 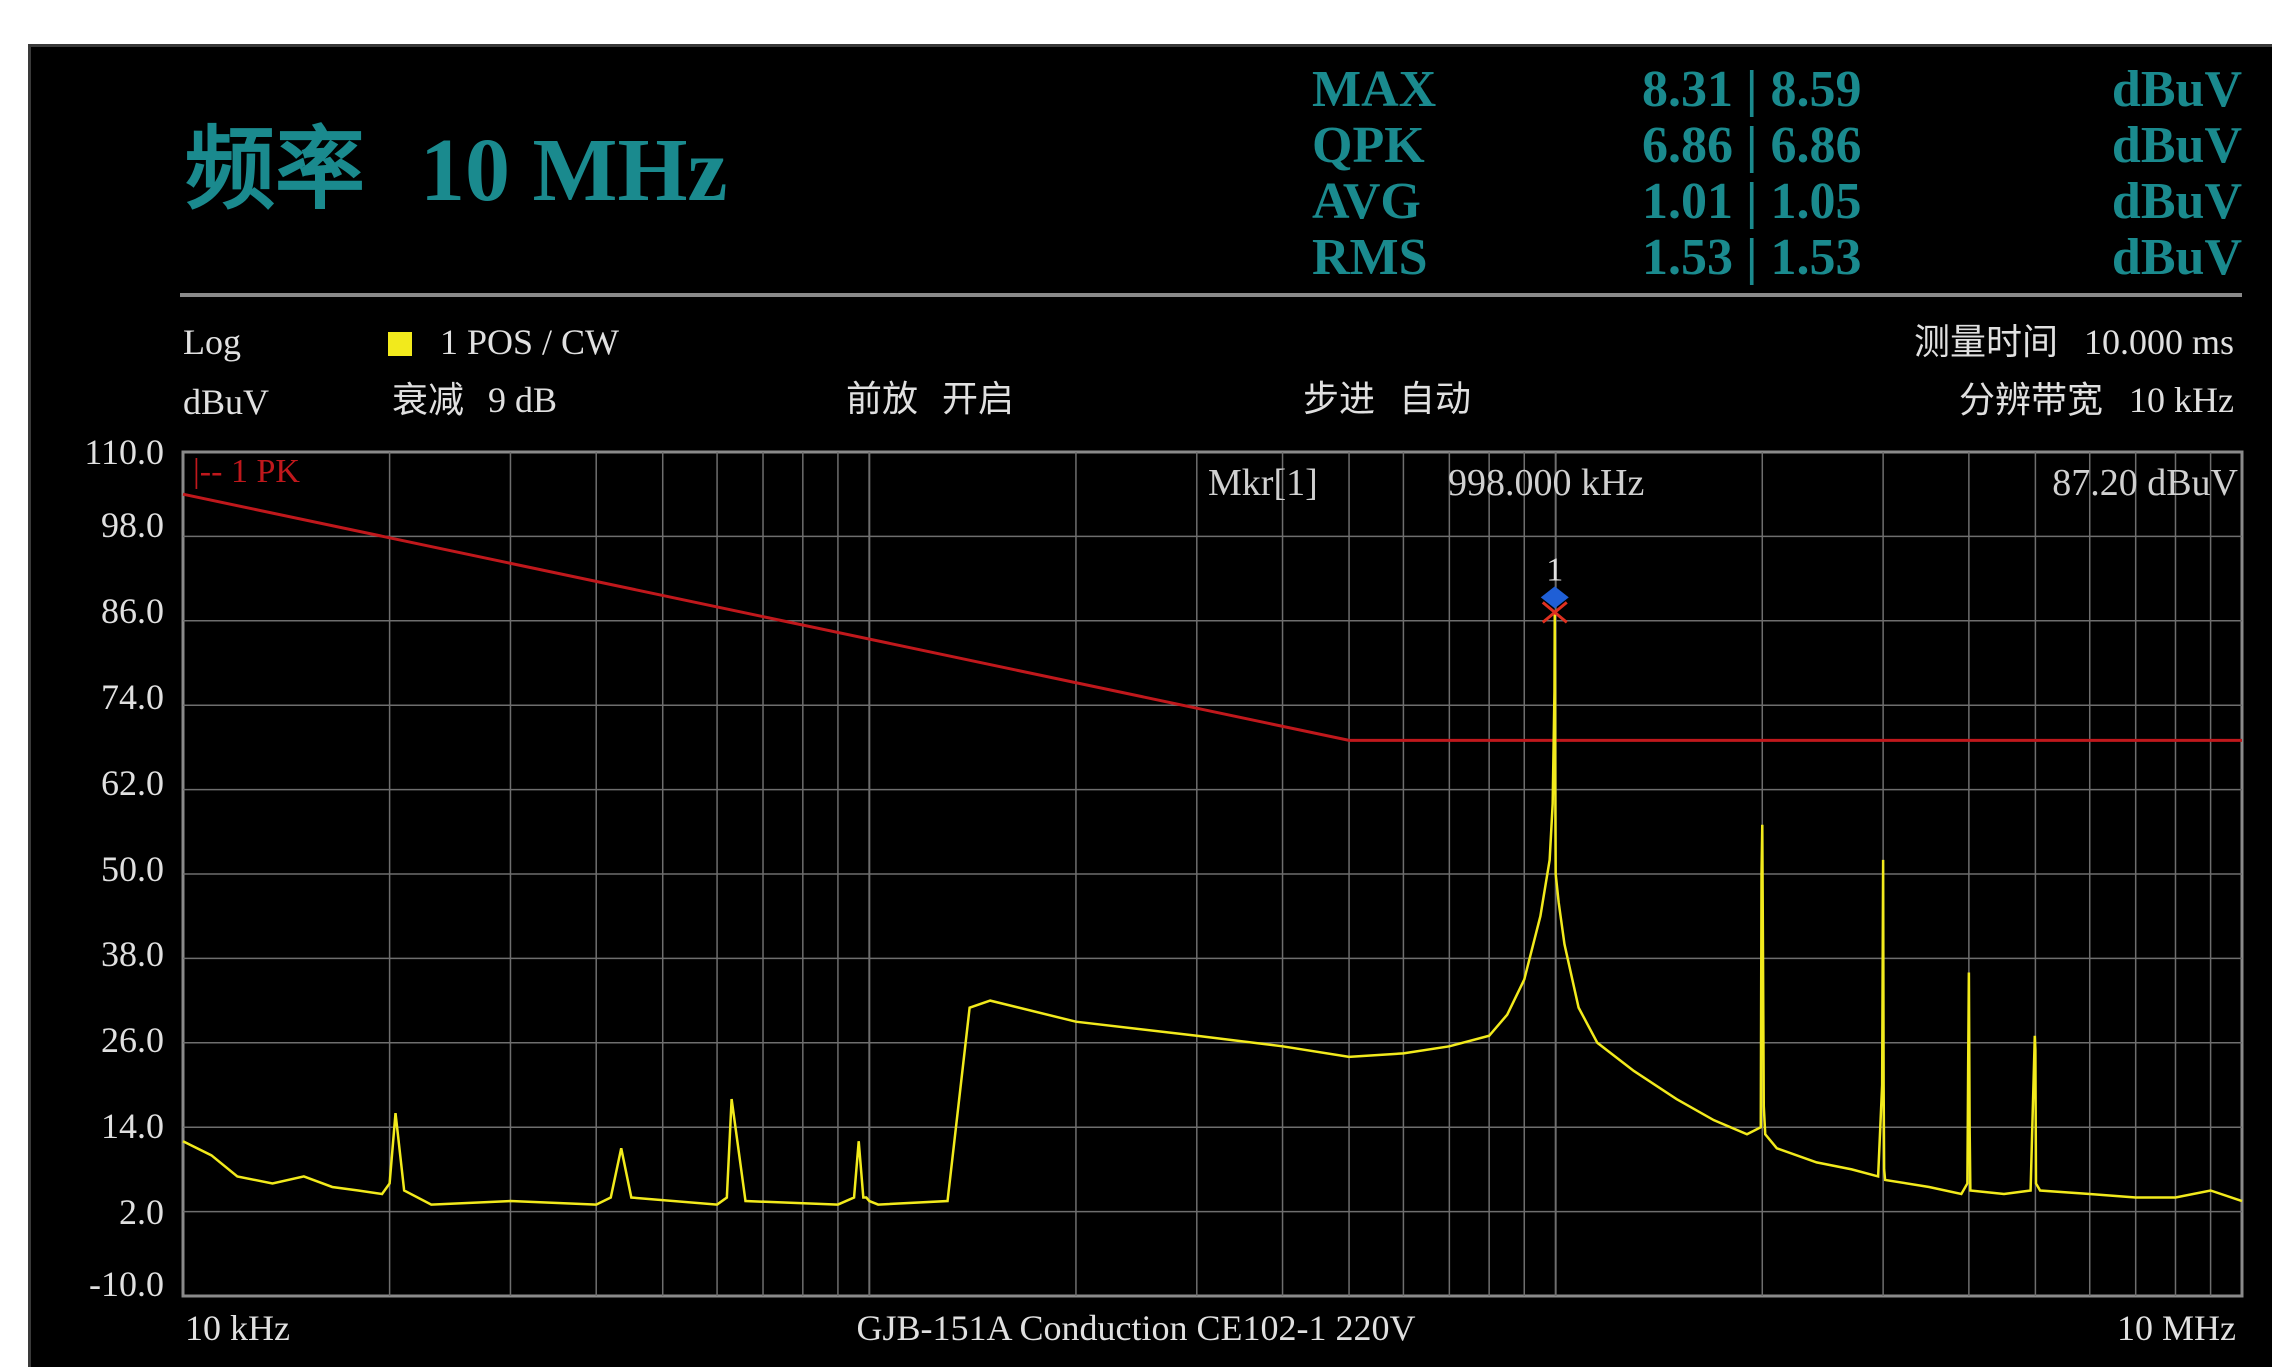 I want to click on measure-time-value: 10.000 ms, so click(x=2158, y=342).